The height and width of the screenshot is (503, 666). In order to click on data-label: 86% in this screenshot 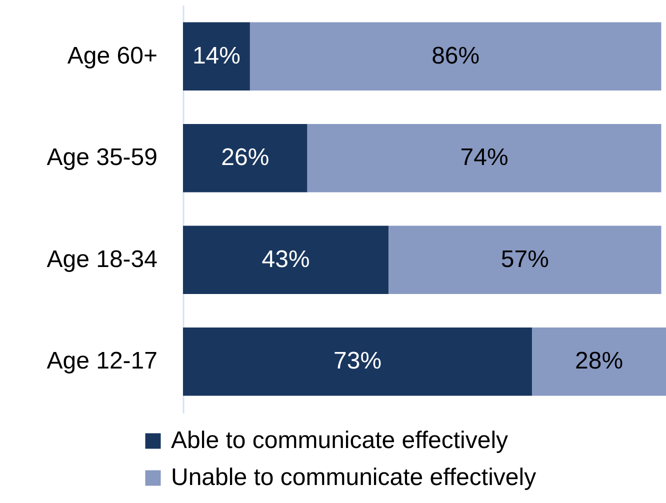, I will do `click(456, 56)`.